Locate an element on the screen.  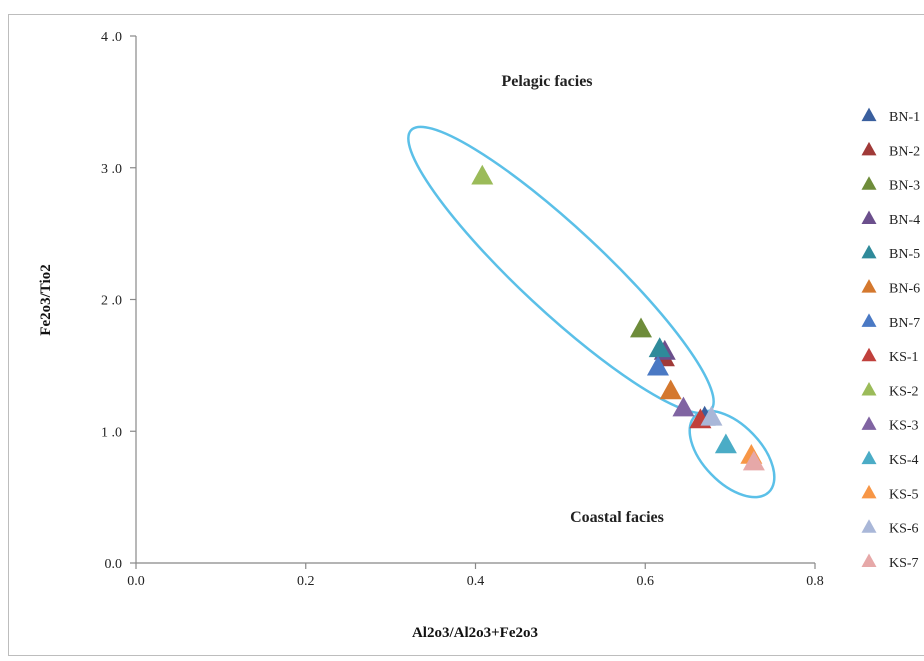
legend-label-ks-7: KS-7 is located at coordinates (904, 563).